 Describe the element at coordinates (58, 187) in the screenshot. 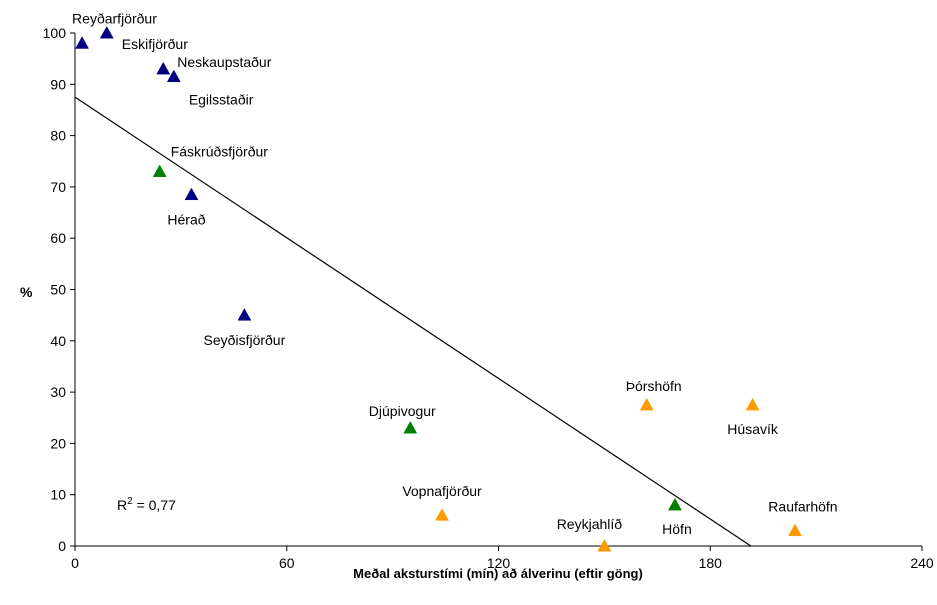

I see `y-tick-label: 70` at that location.